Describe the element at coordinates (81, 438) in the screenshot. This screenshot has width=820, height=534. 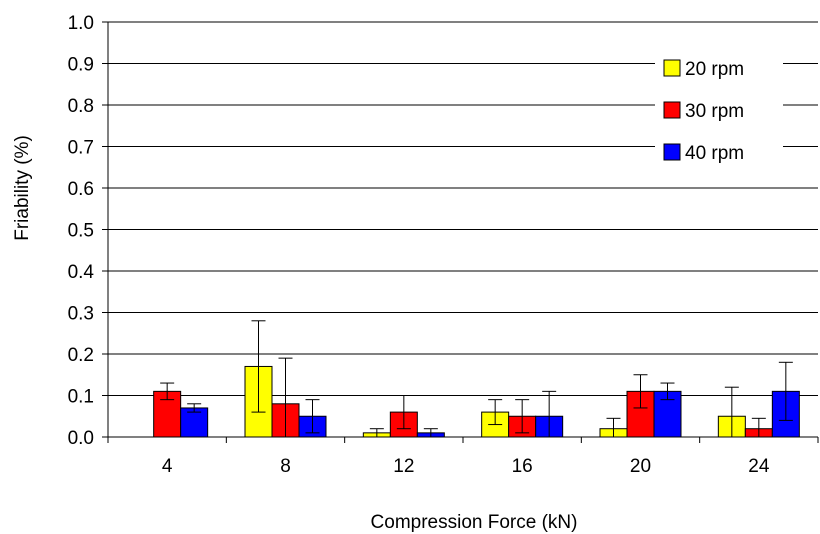
I see `y-tick-label: 0.0` at that location.